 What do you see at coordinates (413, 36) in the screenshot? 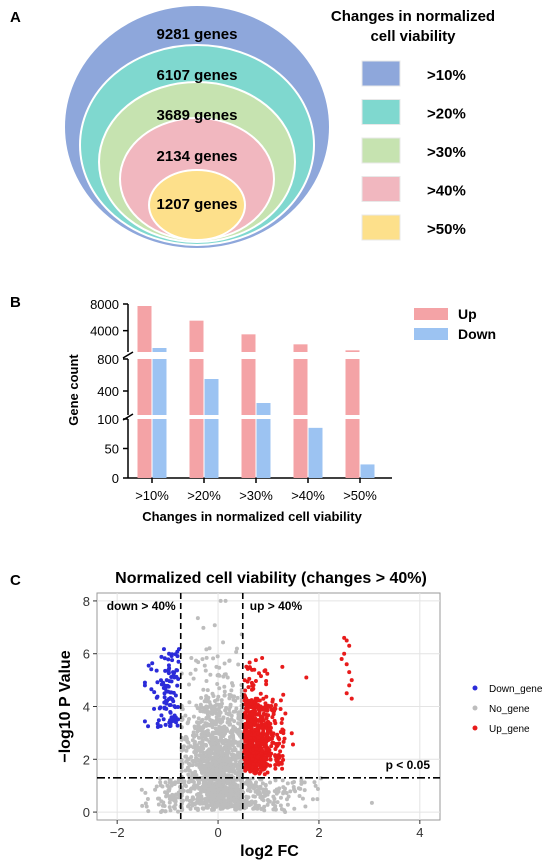
I see `legend-title-line2: cell viability` at bounding box center [413, 36].